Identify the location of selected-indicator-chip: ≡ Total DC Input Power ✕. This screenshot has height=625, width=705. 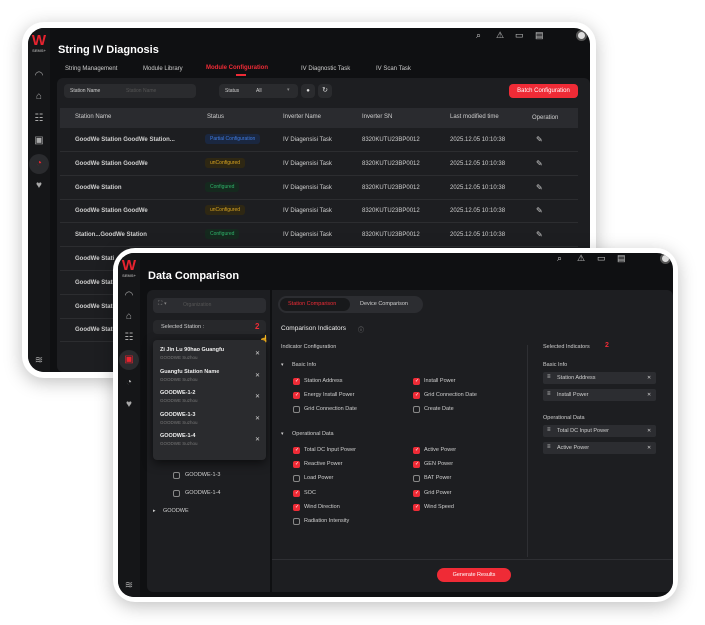
(599, 431).